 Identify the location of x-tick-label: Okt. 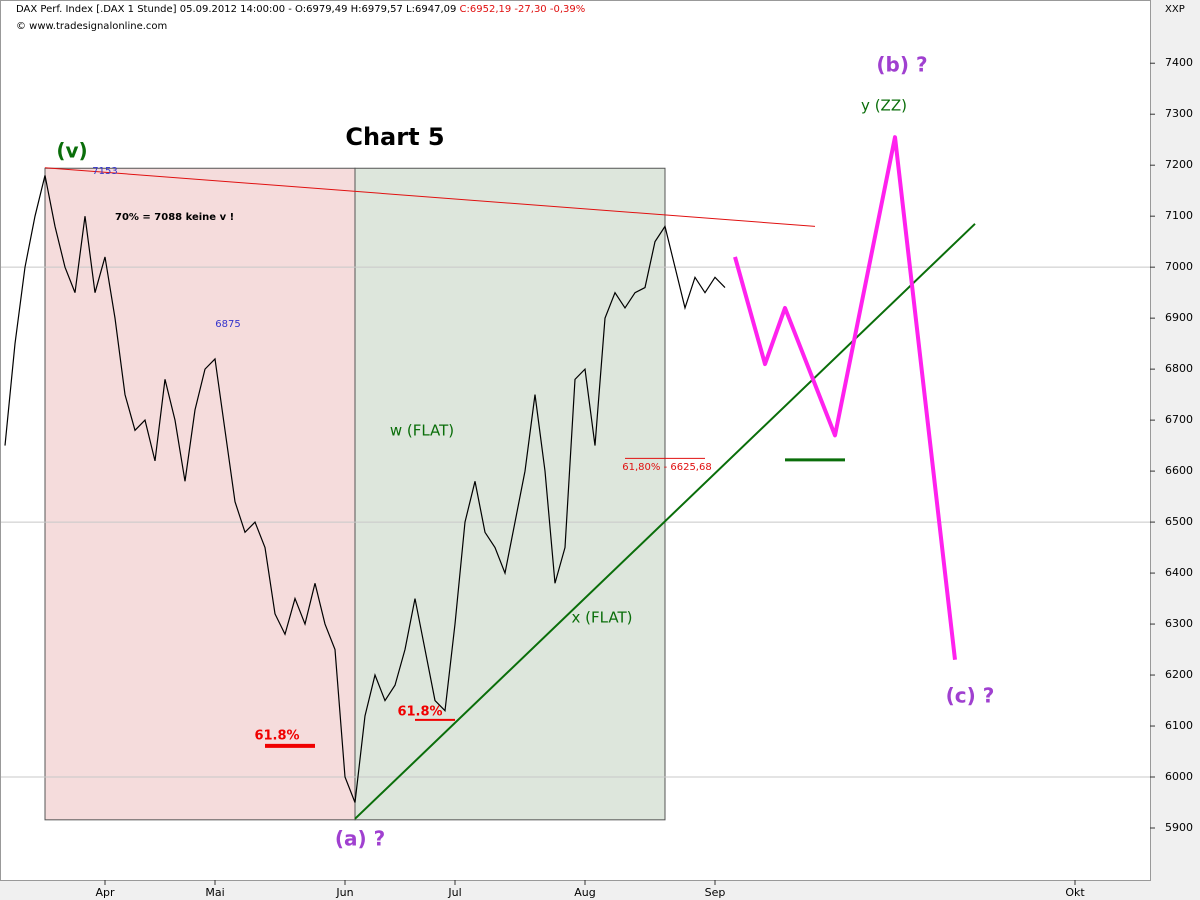
(1075, 892).